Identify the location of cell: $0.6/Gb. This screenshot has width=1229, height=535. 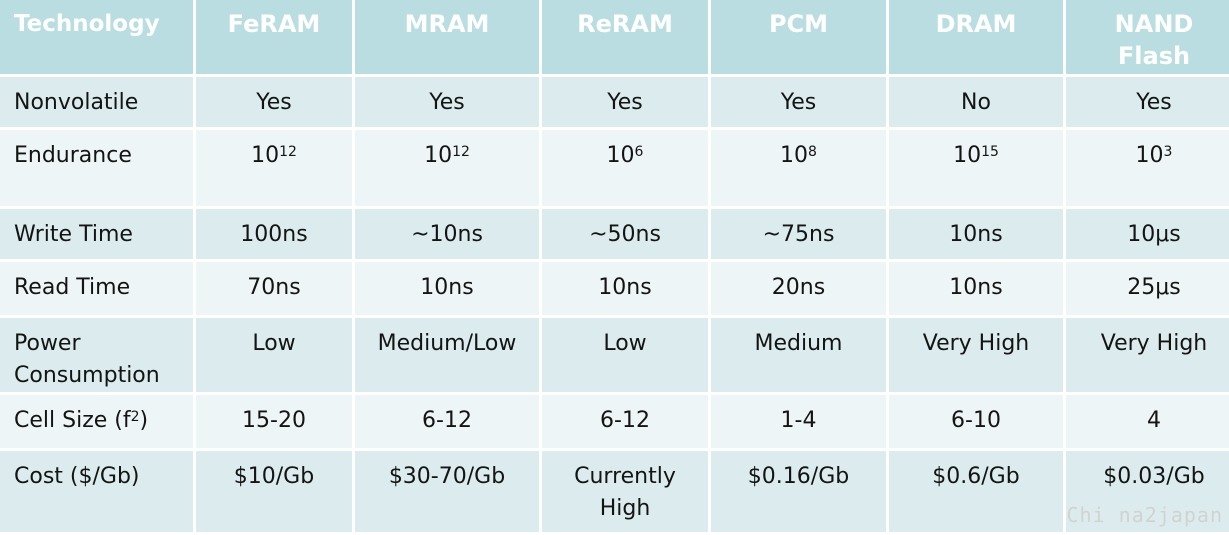
(976, 491).